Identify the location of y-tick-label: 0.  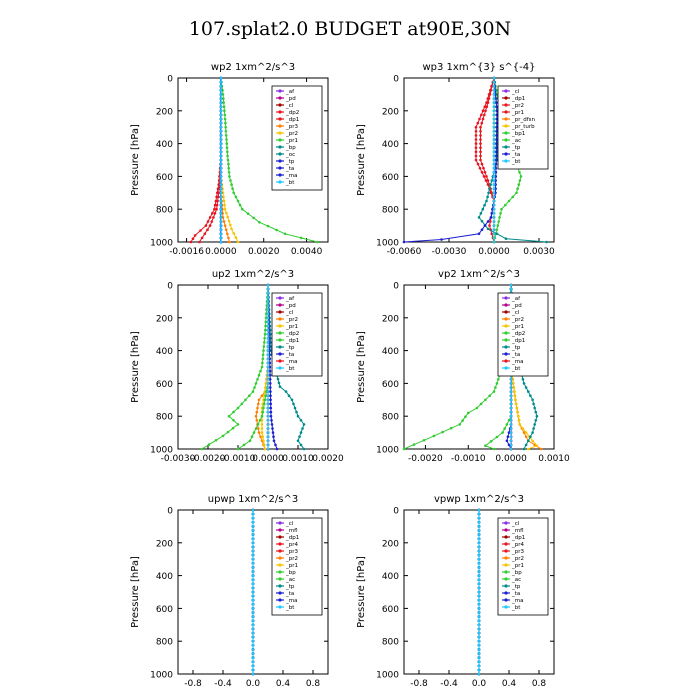
(396, 80).